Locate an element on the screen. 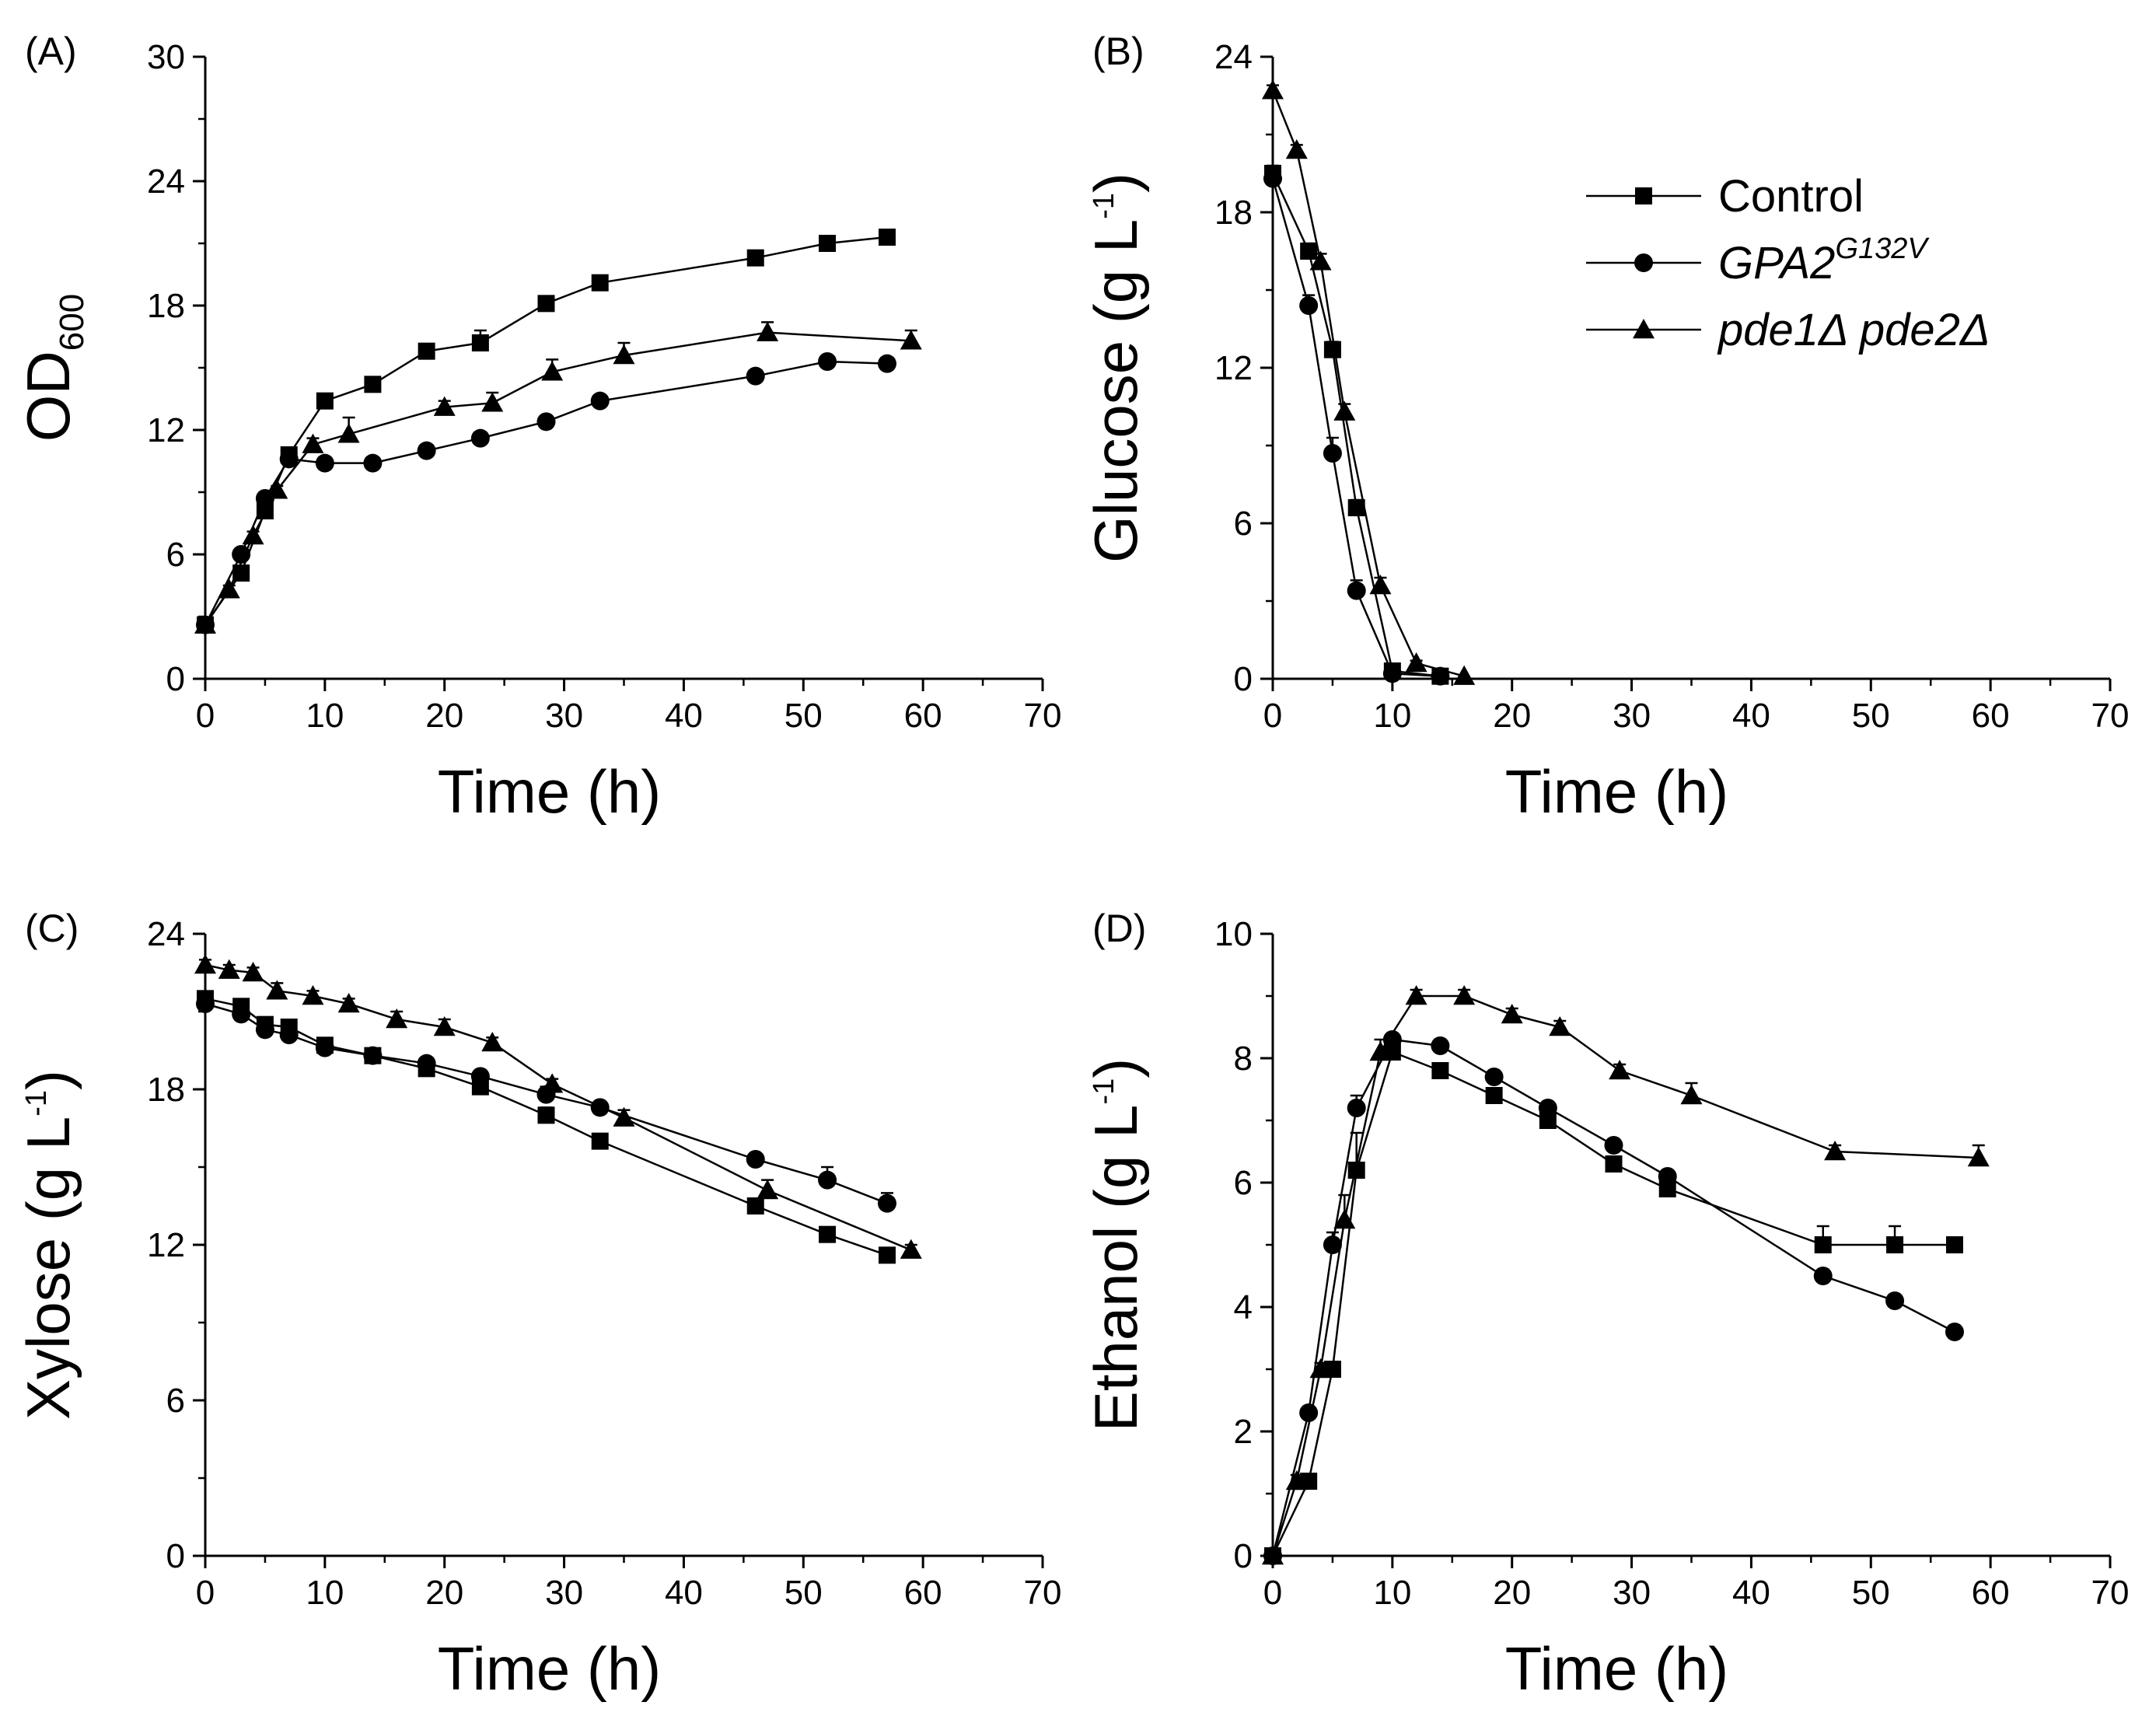 The height and width of the screenshot is (1716, 2156). y-axis-title: Ethanol (g L-1) is located at coordinates (1115, 1244).